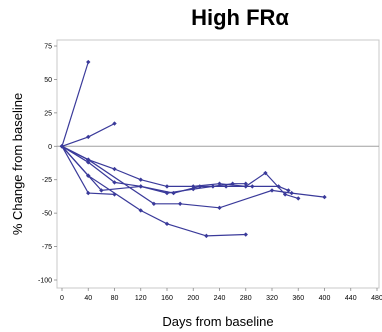  I want to click on x-tick-label: 280, so click(246, 298).